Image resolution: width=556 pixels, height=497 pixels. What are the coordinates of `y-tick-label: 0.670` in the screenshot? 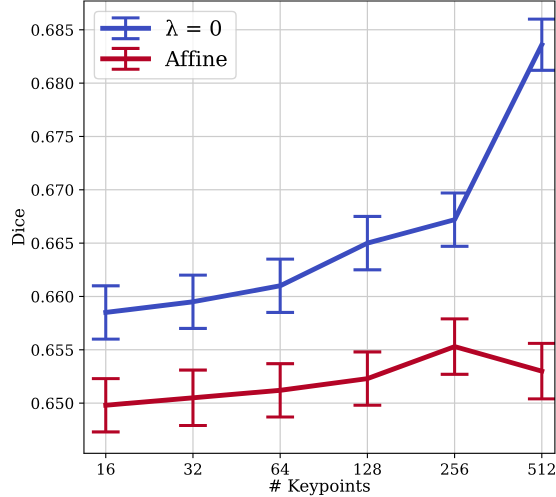 It's located at (53, 190).